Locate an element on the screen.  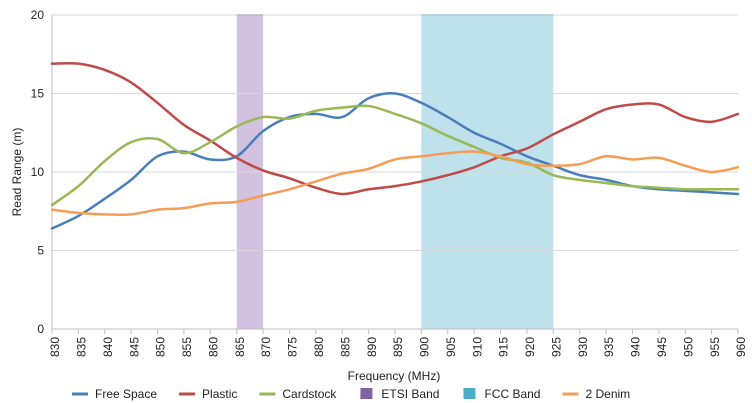
x-tick-label: 850 is located at coordinates (161, 347).